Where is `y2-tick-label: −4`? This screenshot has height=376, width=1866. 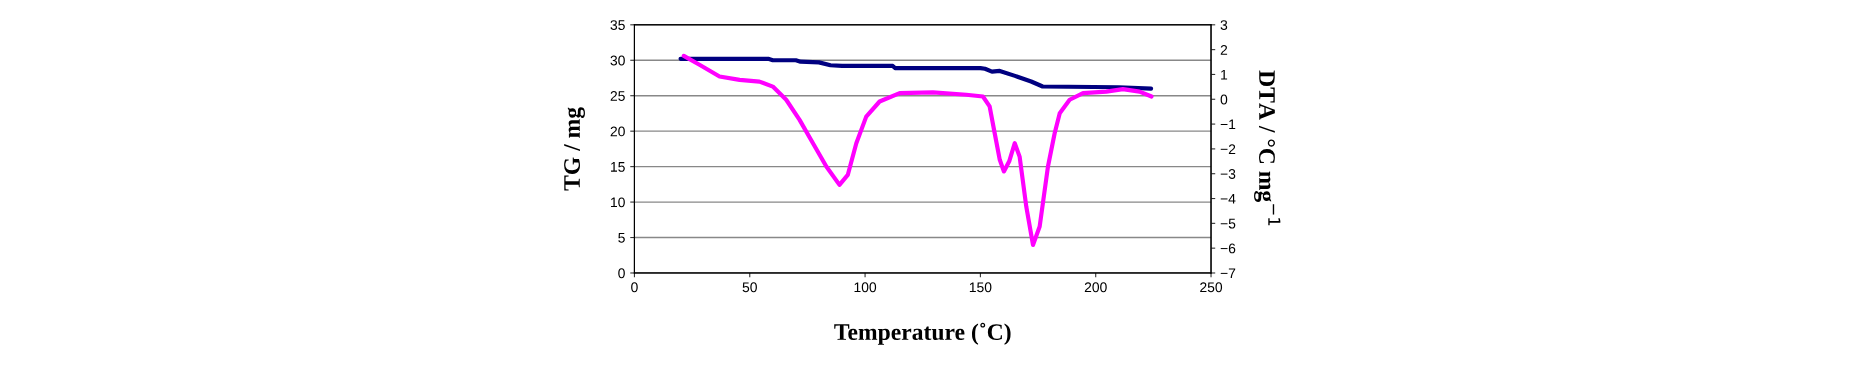
y2-tick-label: −4 is located at coordinates (1228, 199).